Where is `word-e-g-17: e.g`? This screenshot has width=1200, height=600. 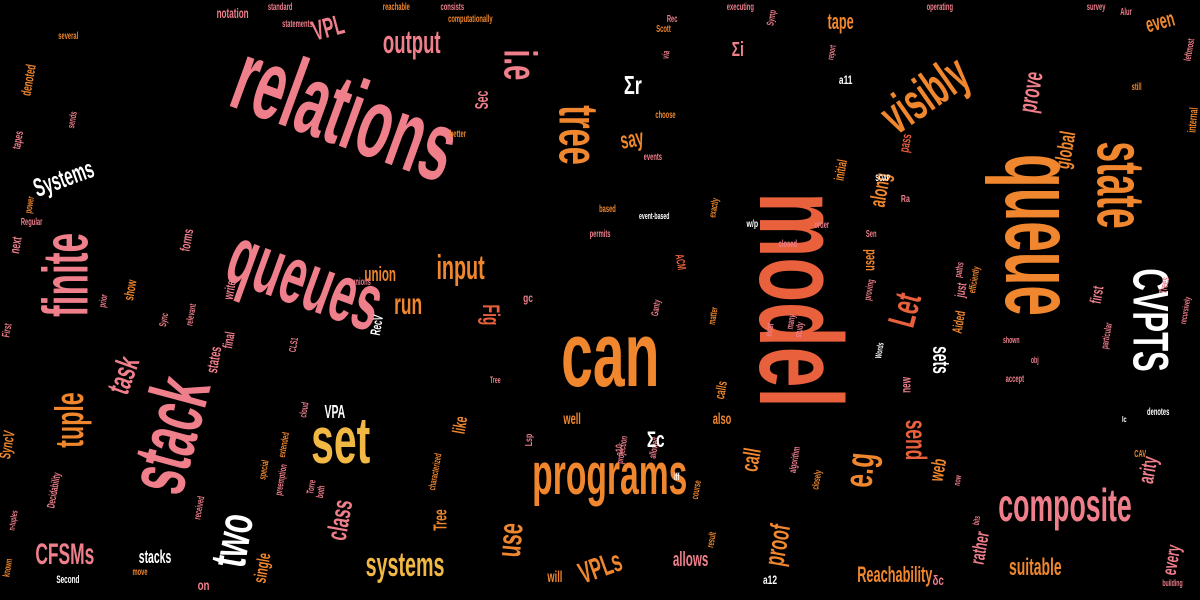
word-e-g-17: e.g is located at coordinates (860, 470).